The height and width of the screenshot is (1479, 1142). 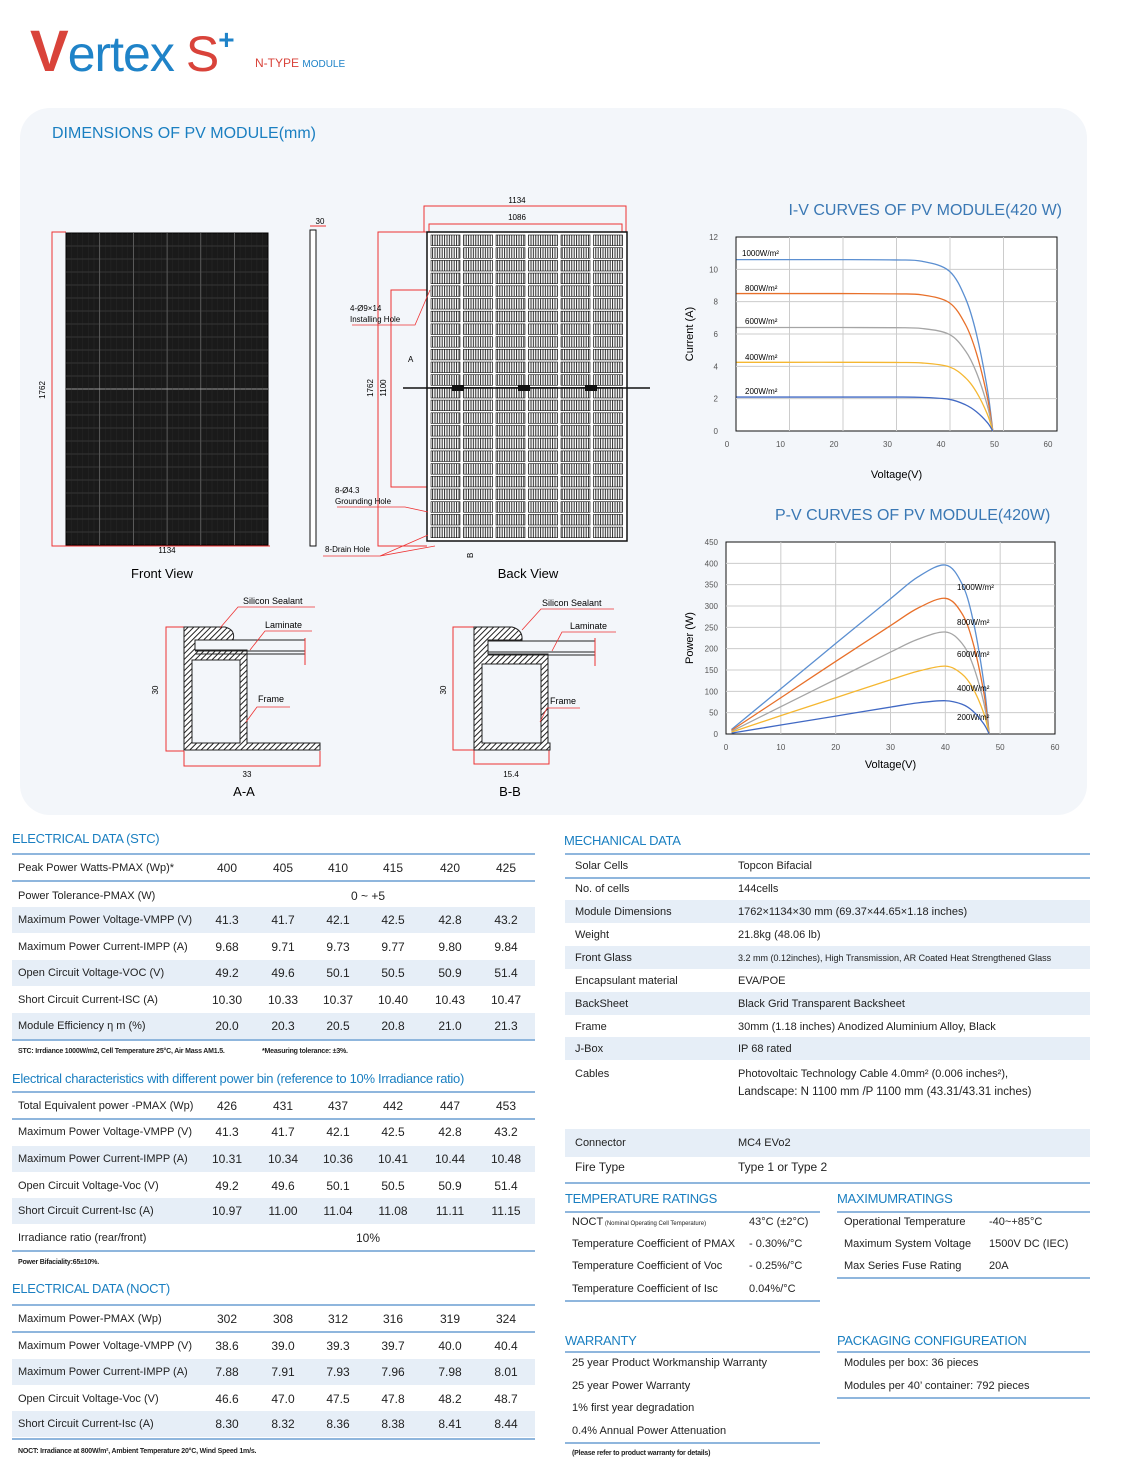 What do you see at coordinates (975, 587) in the screenshot?
I see `series-label: 1000W/m²` at bounding box center [975, 587].